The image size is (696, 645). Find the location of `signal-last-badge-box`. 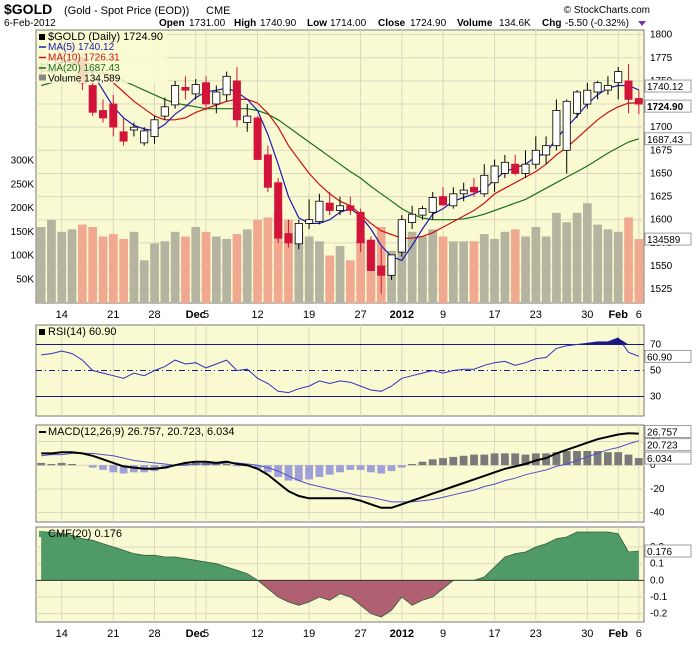

signal-last-badge-box is located at coordinates (668, 445).